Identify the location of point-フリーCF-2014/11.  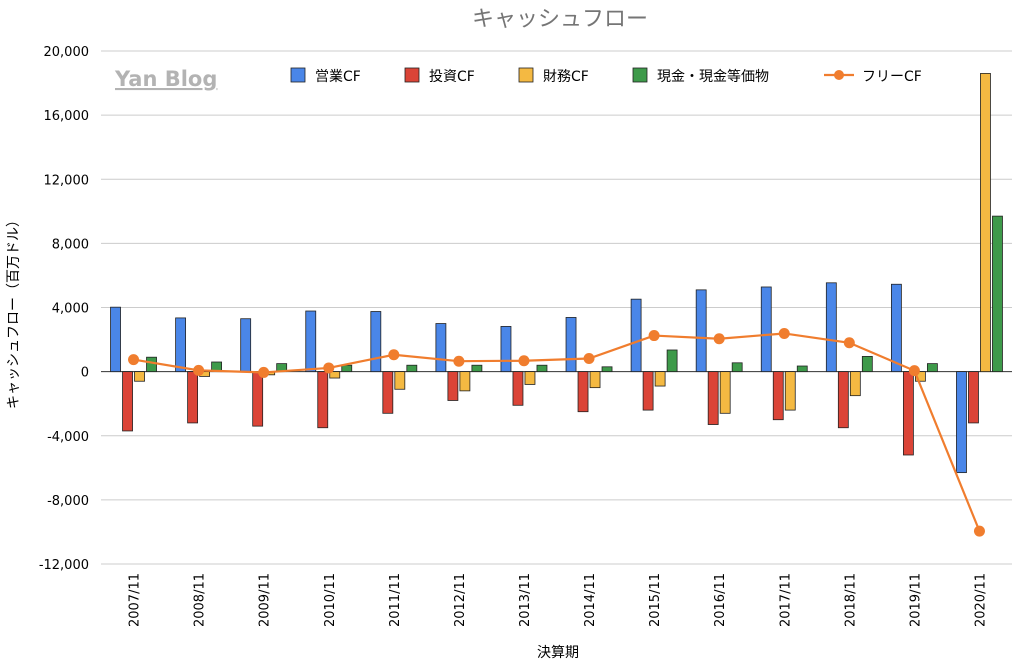
(589, 358).